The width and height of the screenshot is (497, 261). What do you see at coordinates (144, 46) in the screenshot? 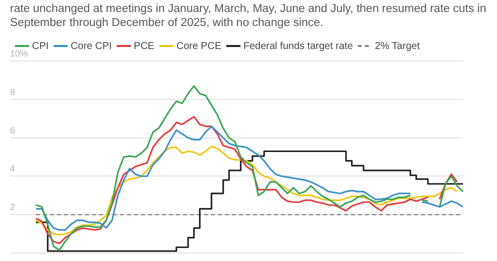
I see `legend-label: PCE` at bounding box center [144, 46].